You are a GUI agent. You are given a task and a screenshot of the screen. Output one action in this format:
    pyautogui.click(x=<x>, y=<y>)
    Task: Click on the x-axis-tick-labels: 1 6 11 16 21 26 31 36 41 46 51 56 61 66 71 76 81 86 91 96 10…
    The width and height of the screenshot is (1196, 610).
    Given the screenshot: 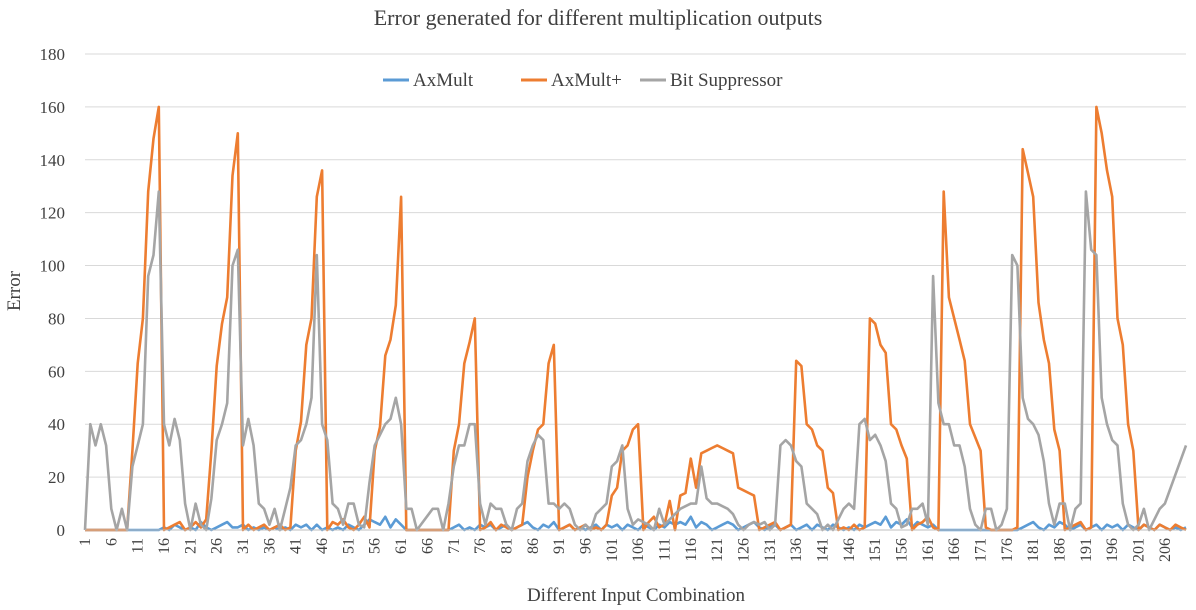 What is the action you would take?
    pyautogui.click(x=625, y=550)
    